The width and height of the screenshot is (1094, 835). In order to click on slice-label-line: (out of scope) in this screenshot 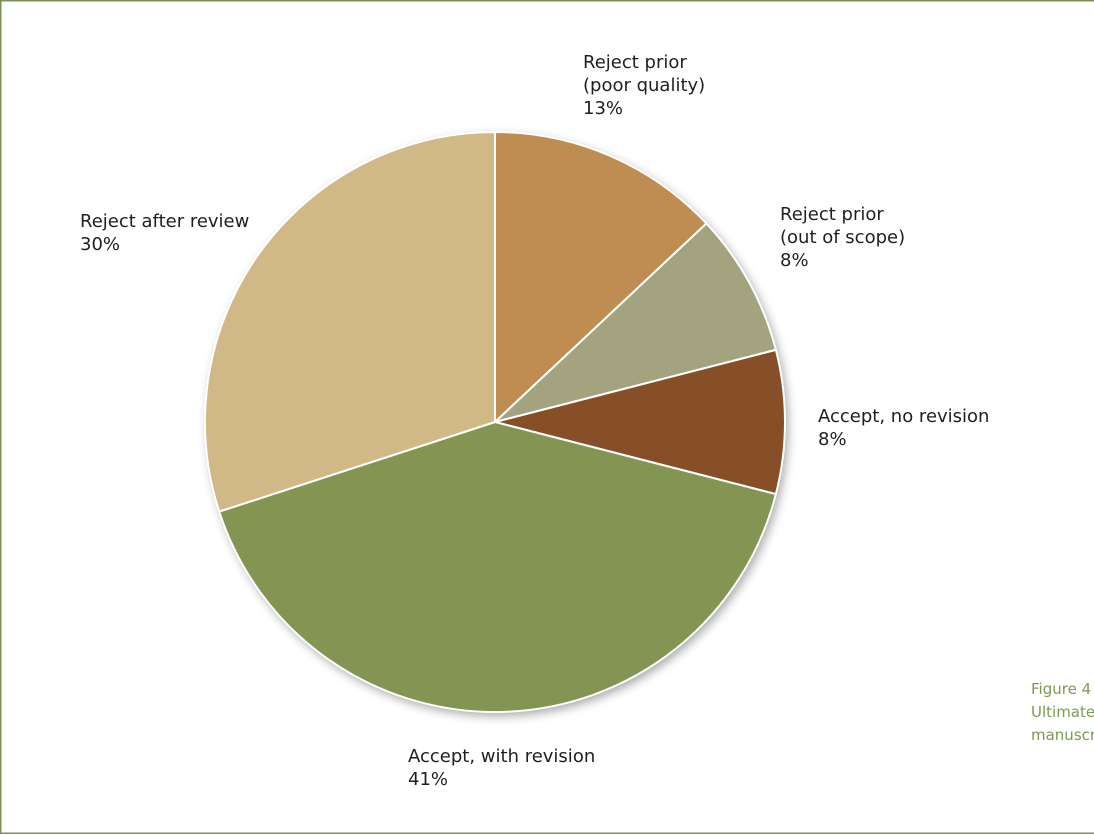, I will do `click(843, 237)`.